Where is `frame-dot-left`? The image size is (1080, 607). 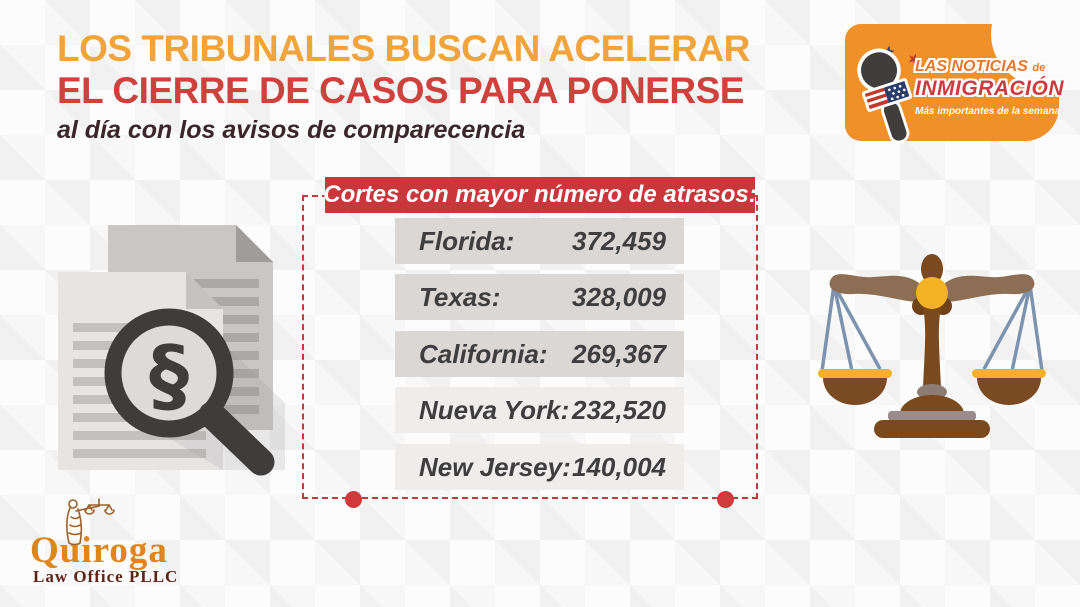 frame-dot-left is located at coordinates (353, 499).